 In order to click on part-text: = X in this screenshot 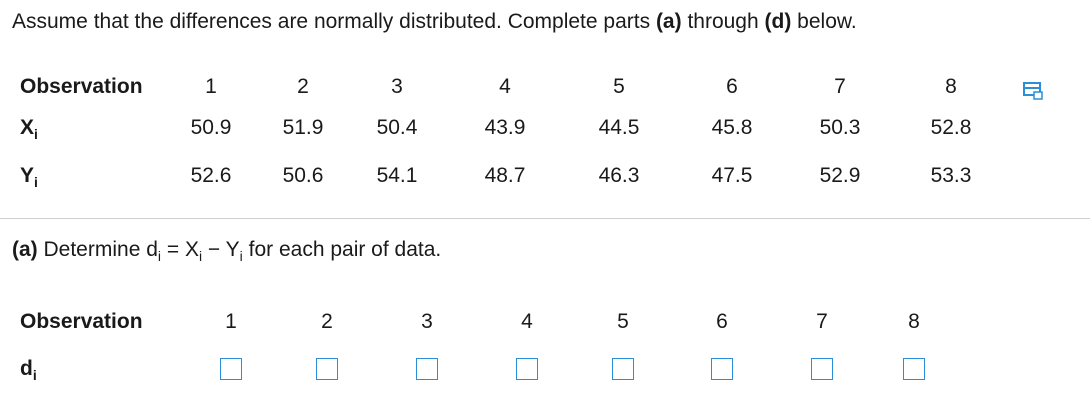, I will do `click(180, 249)`.